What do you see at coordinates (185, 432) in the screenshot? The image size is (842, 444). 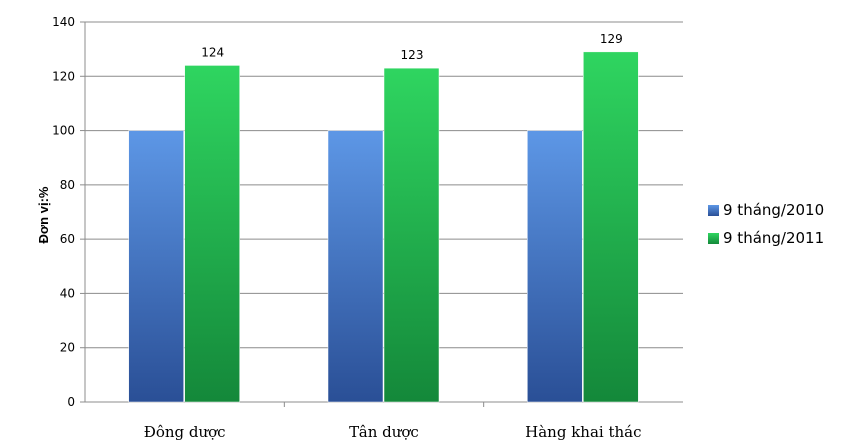 I see `x-category-label: Đông dược` at bounding box center [185, 432].